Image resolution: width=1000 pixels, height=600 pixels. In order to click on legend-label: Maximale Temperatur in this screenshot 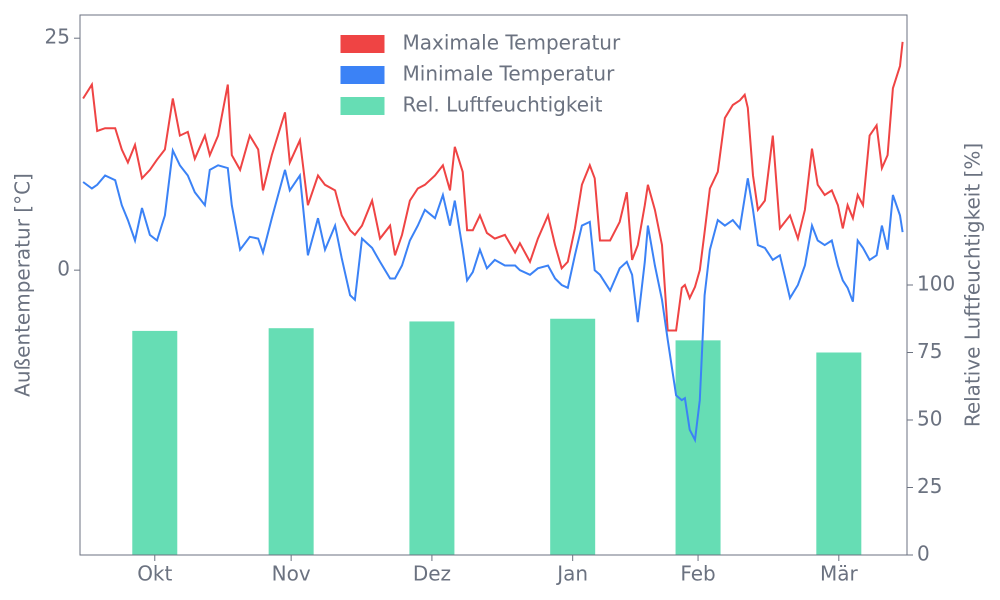, I will do `click(512, 43)`.